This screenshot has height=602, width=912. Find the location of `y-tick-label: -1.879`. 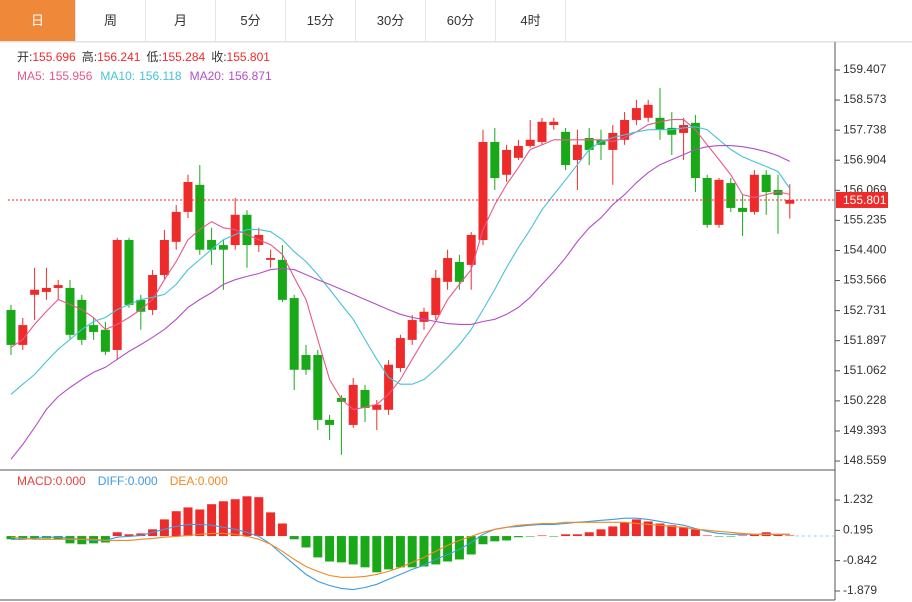

y-tick-label: -1.879 is located at coordinates (860, 590).